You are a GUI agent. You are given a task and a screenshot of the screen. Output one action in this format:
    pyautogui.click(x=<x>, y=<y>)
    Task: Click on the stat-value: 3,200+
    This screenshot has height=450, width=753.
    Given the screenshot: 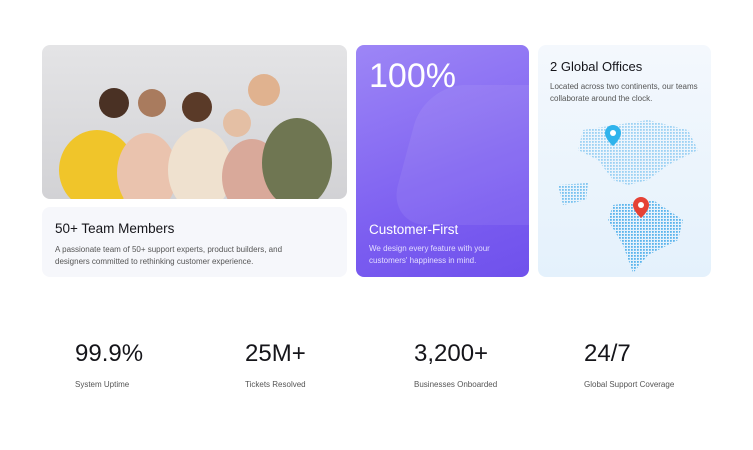 What is the action you would take?
    pyautogui.click(x=451, y=353)
    